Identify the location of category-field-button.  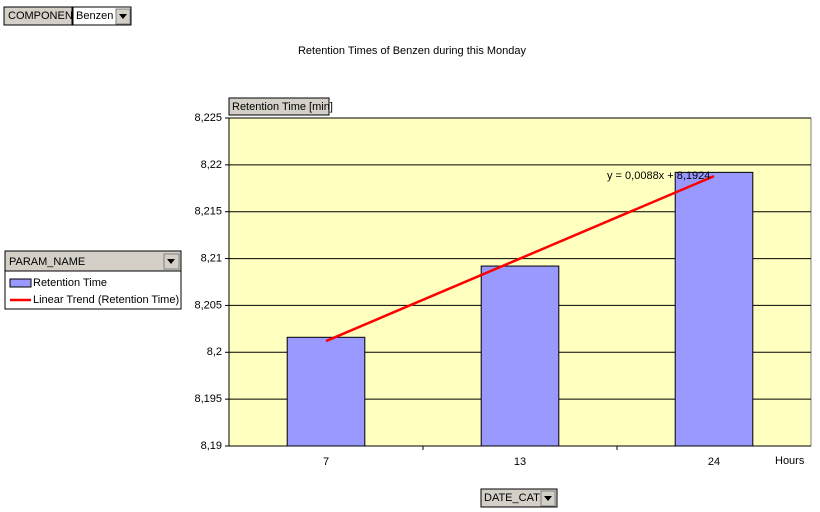
(519, 498).